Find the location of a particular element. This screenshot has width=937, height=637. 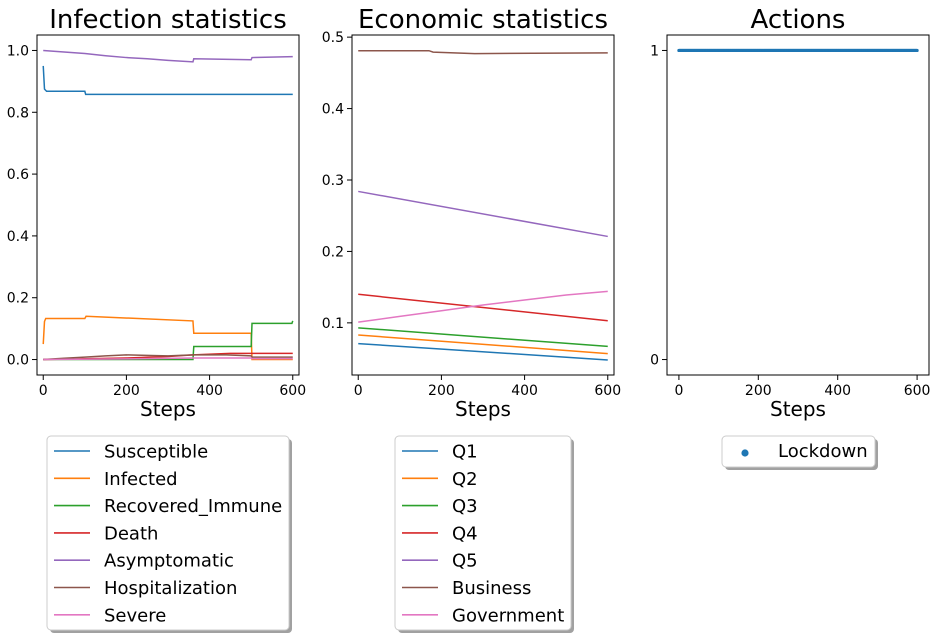

series-line-asymptomatic is located at coordinates (168, 56).